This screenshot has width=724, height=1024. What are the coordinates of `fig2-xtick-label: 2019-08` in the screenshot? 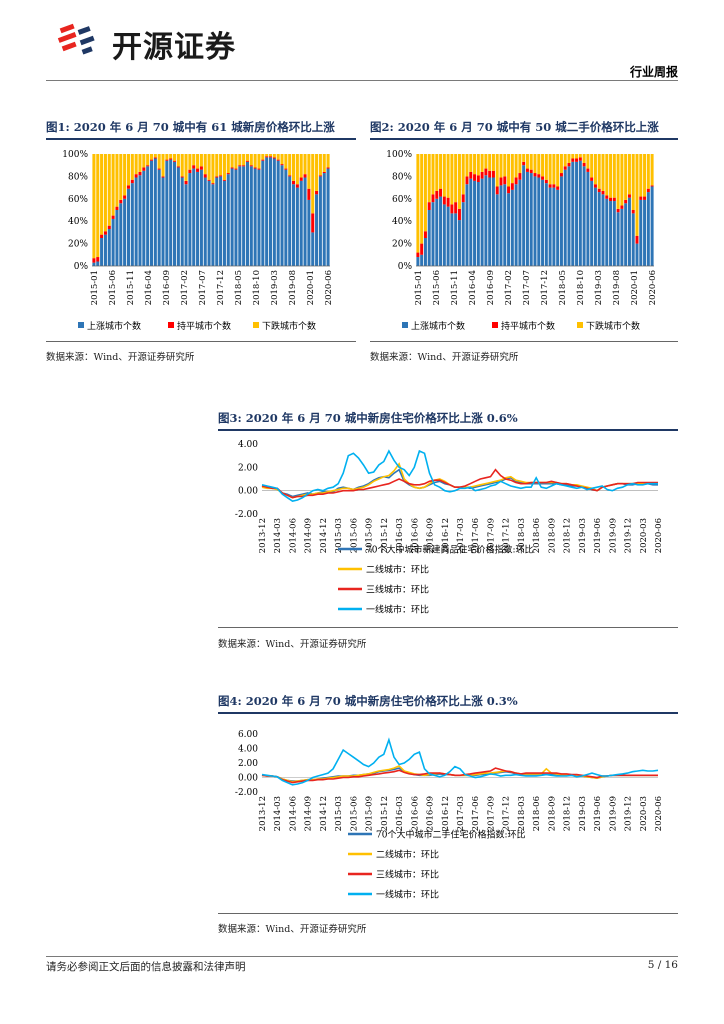 It's located at (617, 287).